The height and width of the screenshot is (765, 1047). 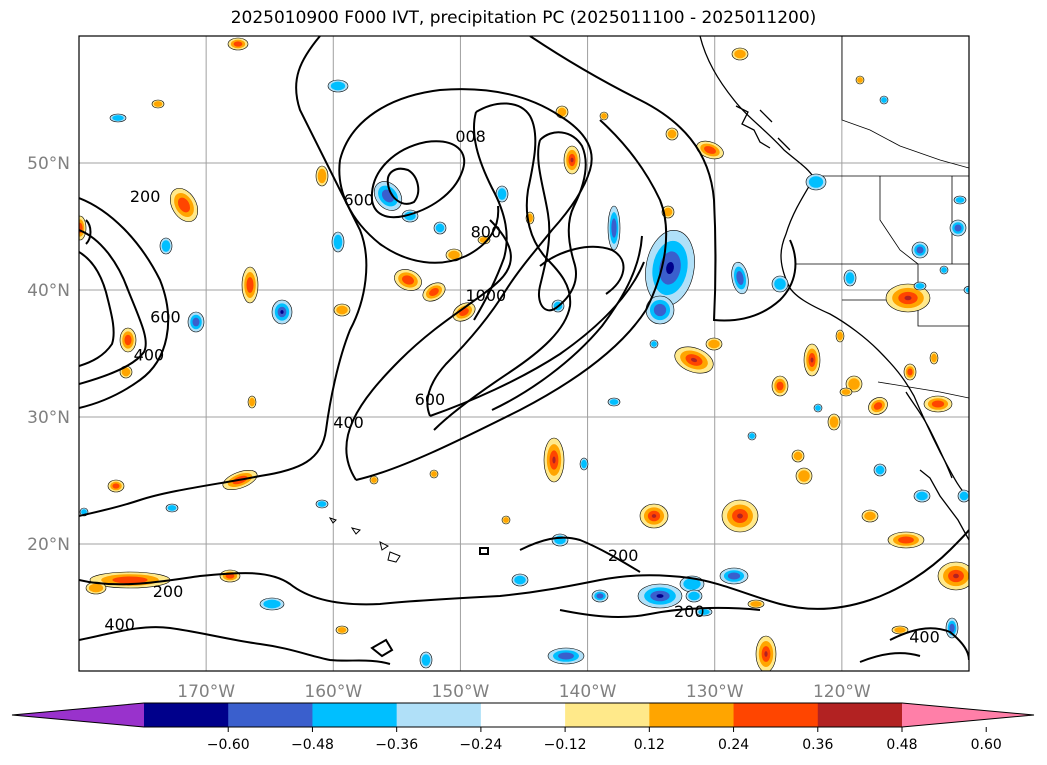 I want to click on colorbar-extend-min, so click(x=78, y=715).